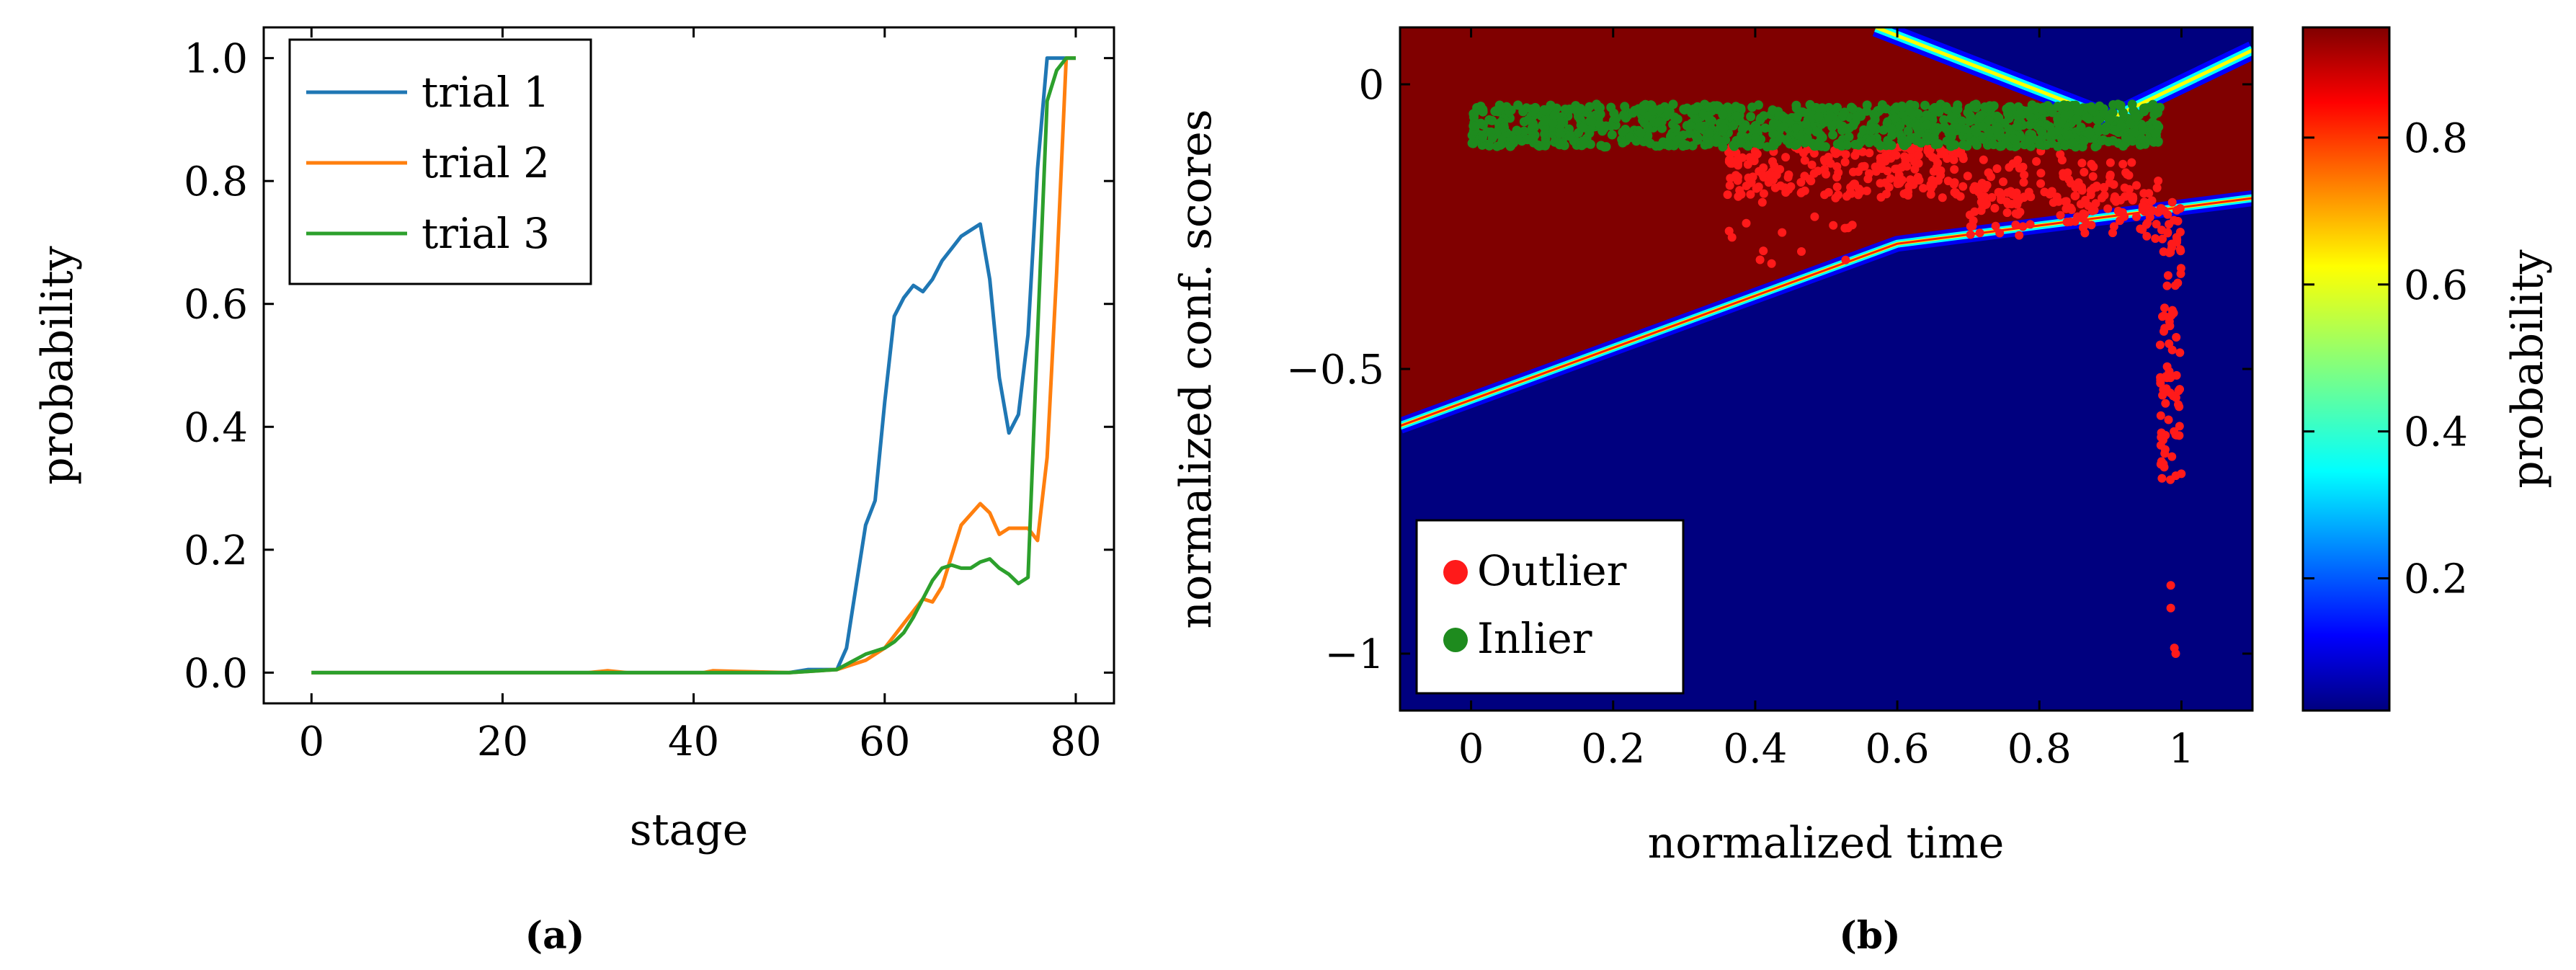 The height and width of the screenshot is (970, 2576). Describe the element at coordinates (216, 182) in the screenshot. I see `y-tick-label: 0.8` at that location.